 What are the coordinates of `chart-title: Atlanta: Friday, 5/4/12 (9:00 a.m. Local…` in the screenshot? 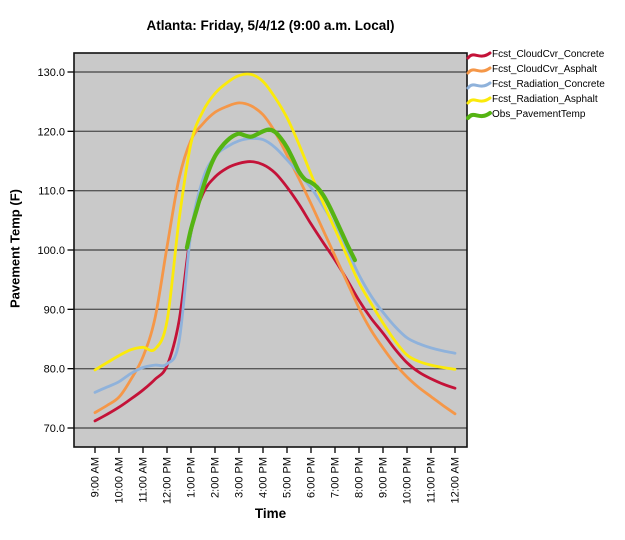 It's located at (270, 25).